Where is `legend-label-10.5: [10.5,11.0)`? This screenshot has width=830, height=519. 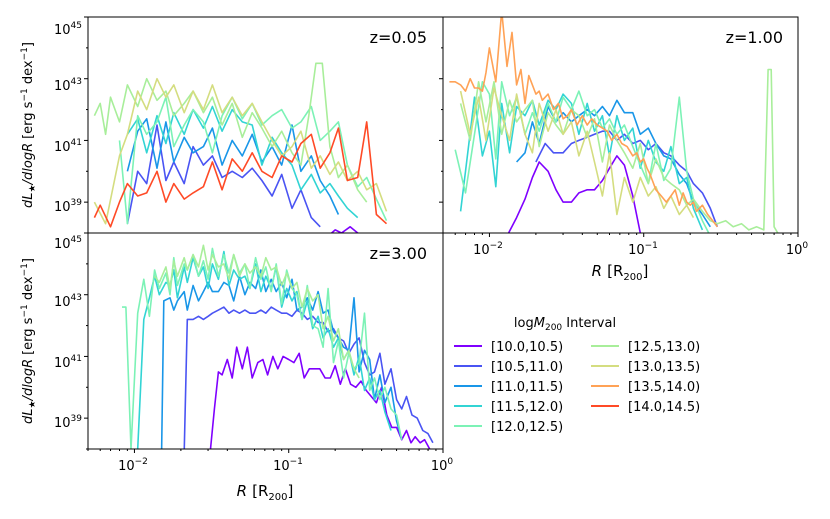
legend-label-10.5: [10.5,11.0) is located at coordinates (527, 367).